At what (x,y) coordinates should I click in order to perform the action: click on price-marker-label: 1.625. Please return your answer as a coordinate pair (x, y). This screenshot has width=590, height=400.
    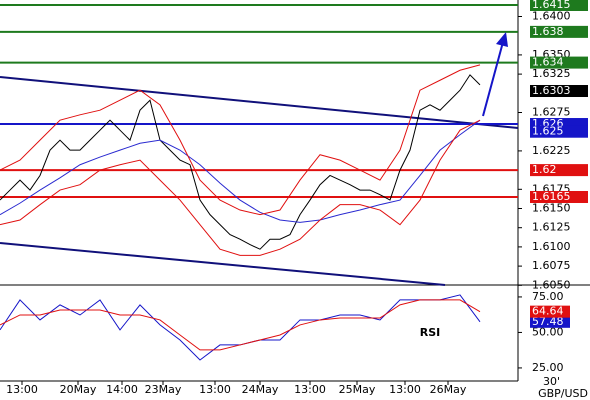
    Looking at the image, I should click on (548, 131).